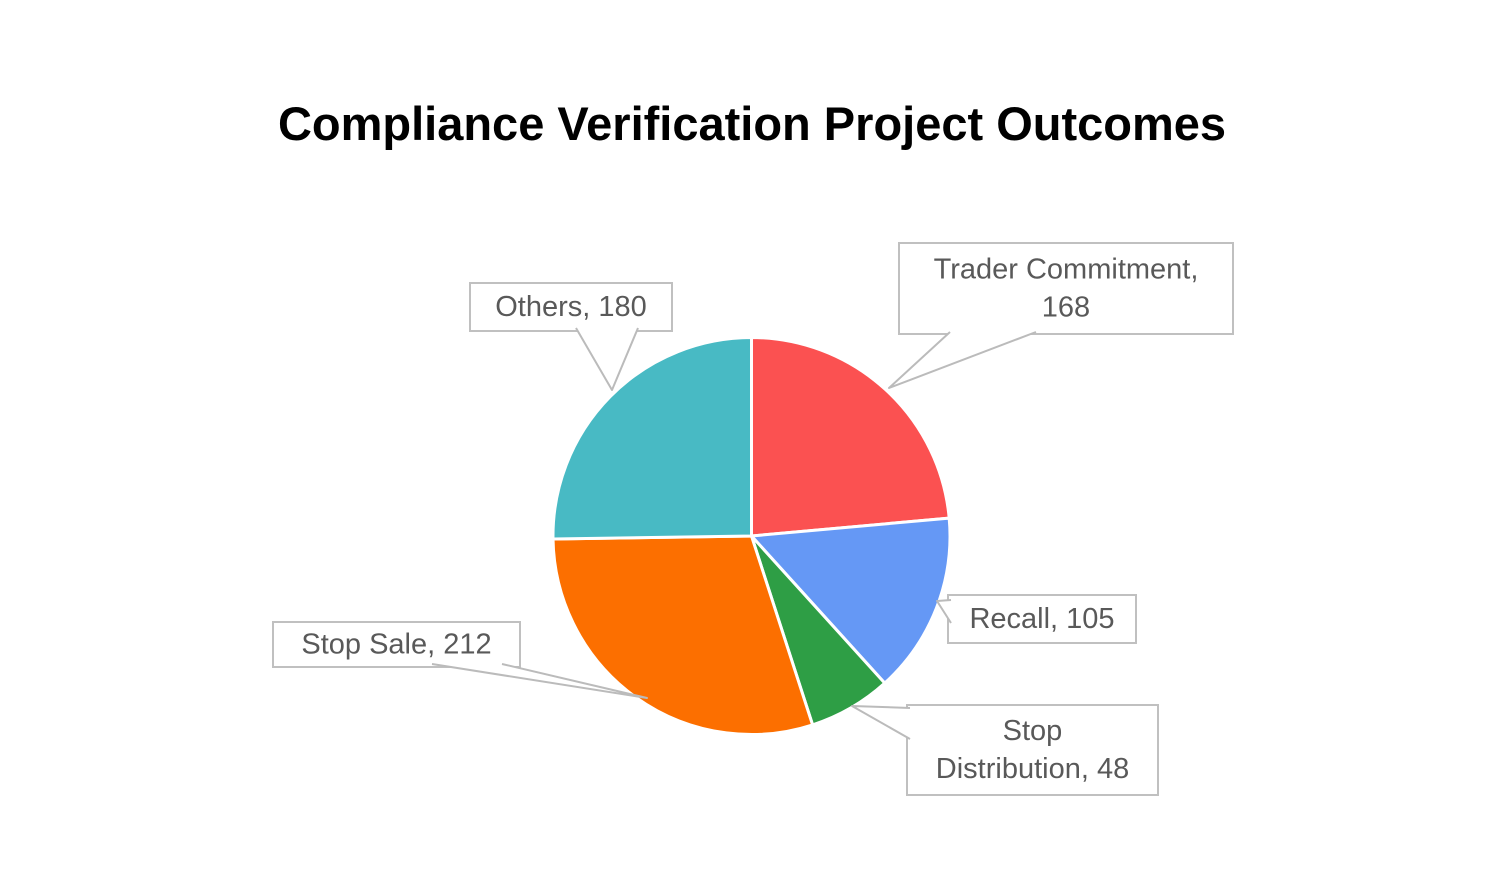  I want to click on callout-label-stop-sale: Stop Sale, 212, so click(396, 645).